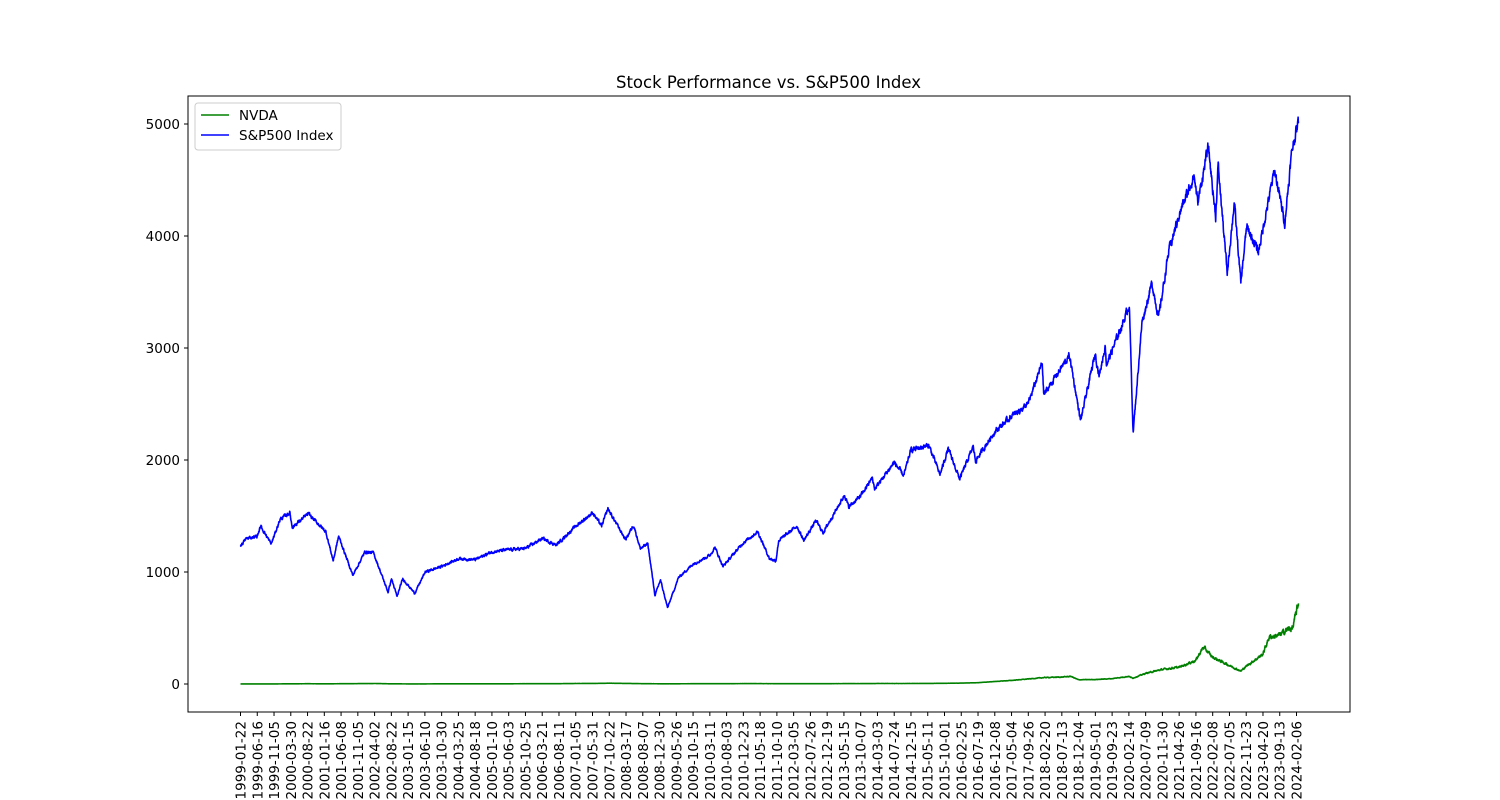 Image resolution: width=1500 pixels, height=800 pixels. What do you see at coordinates (392, 760) in the screenshot?
I see `x-tick-label: 2002-08-22` at bounding box center [392, 760].